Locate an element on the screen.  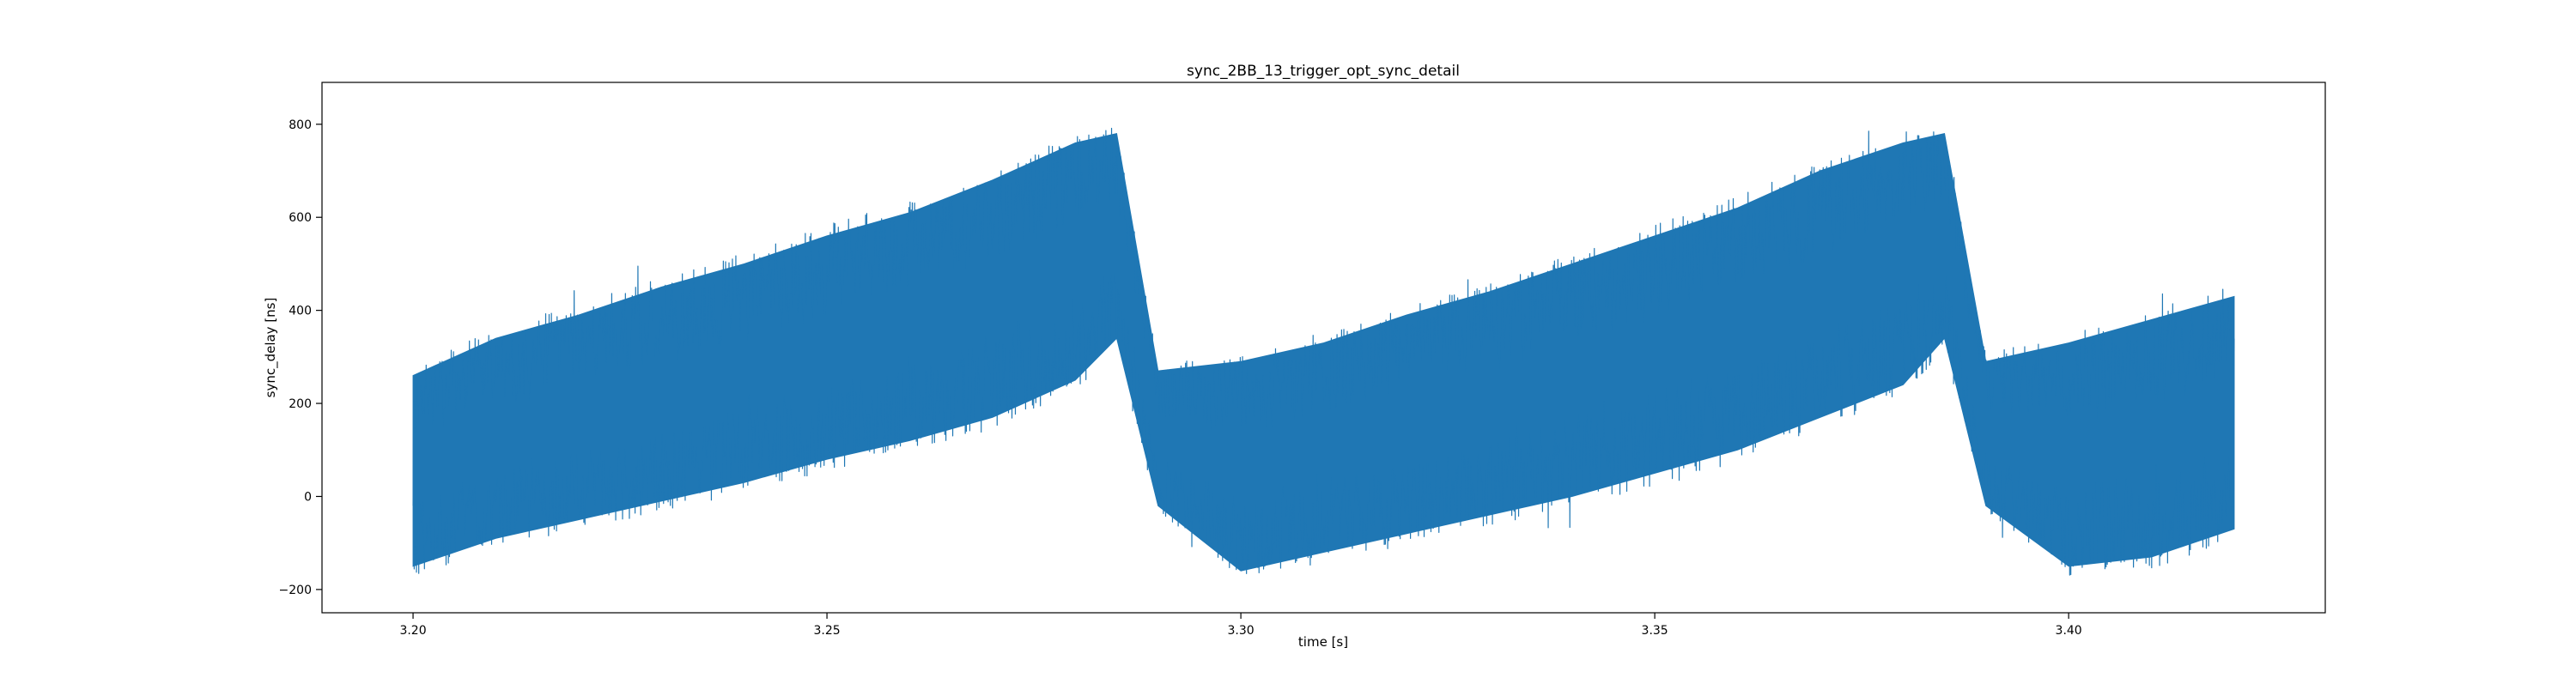
y-tick-label: 0 is located at coordinates (308, 497).